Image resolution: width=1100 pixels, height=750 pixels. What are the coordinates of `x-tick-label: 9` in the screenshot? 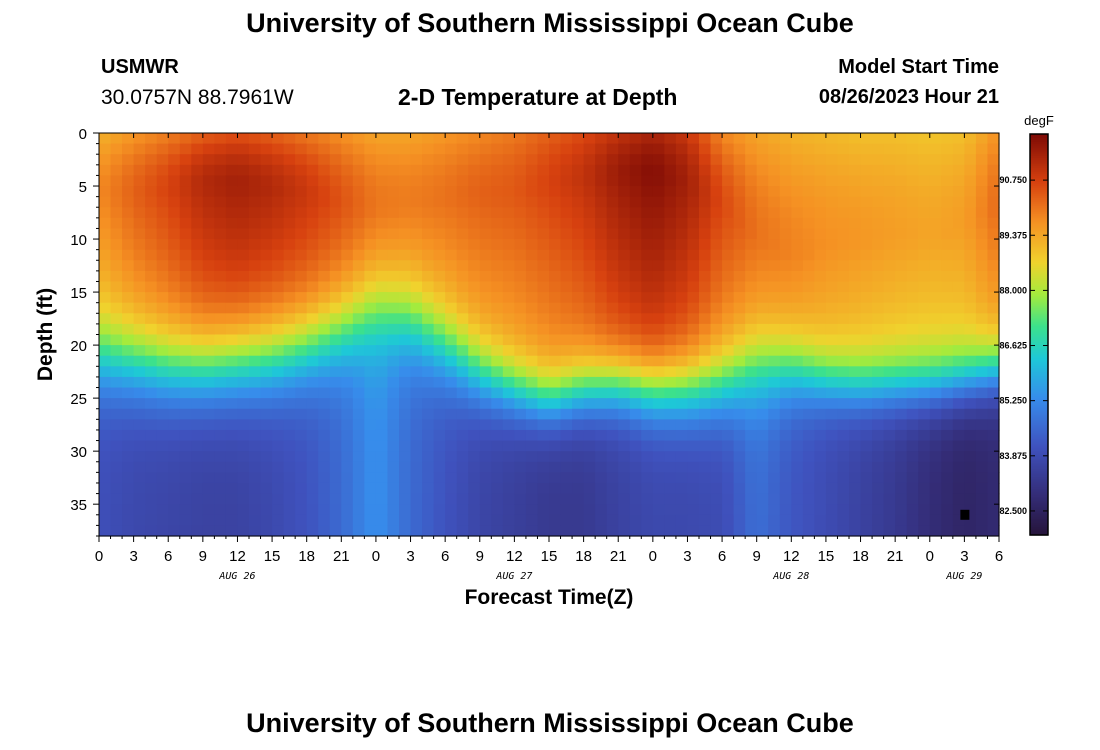 It's located at (757, 556).